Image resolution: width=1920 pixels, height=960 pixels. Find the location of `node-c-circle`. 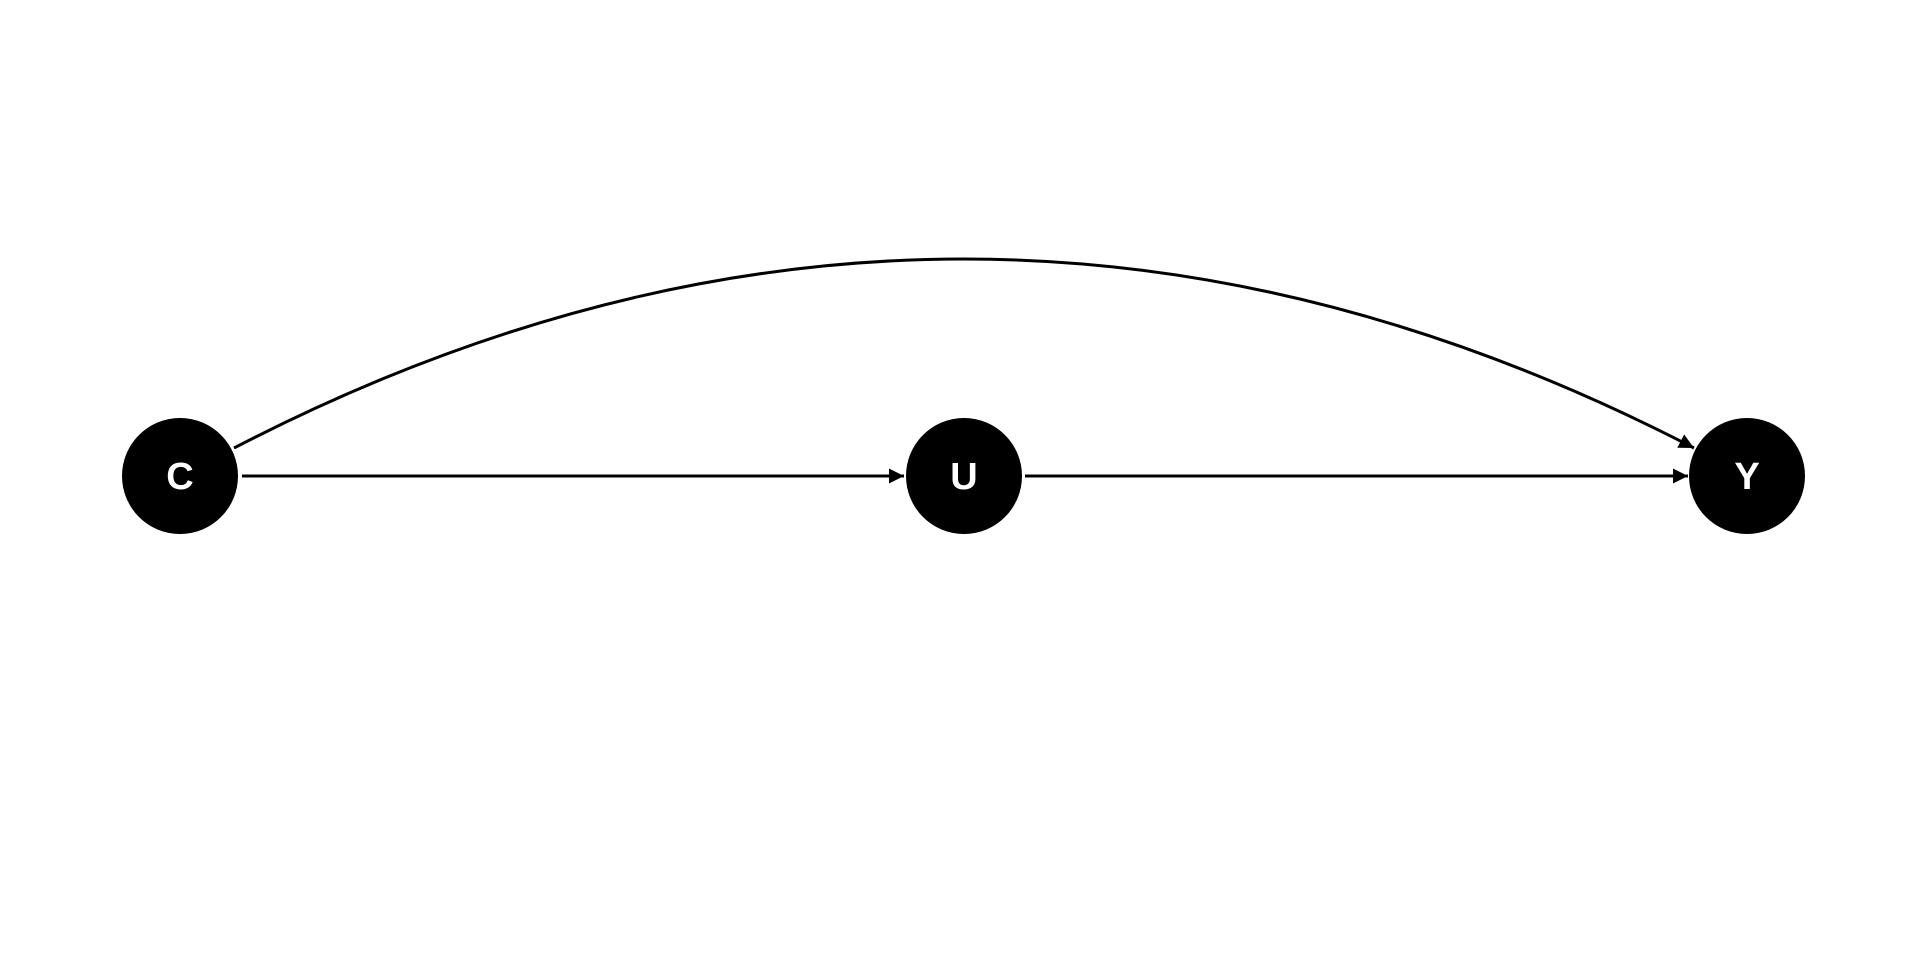

node-c-circle is located at coordinates (180, 476).